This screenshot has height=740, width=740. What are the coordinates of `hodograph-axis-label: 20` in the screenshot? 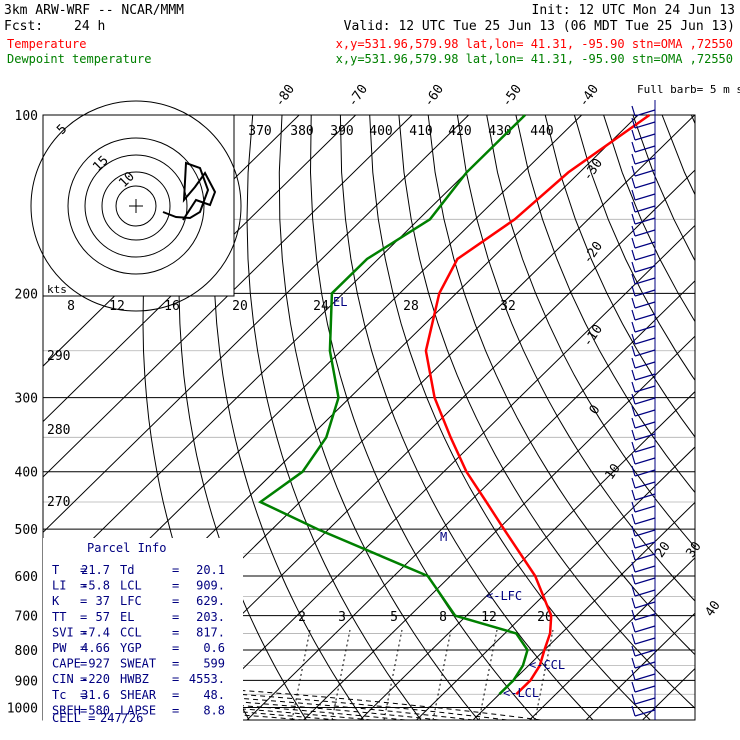 It's located at (240, 306).